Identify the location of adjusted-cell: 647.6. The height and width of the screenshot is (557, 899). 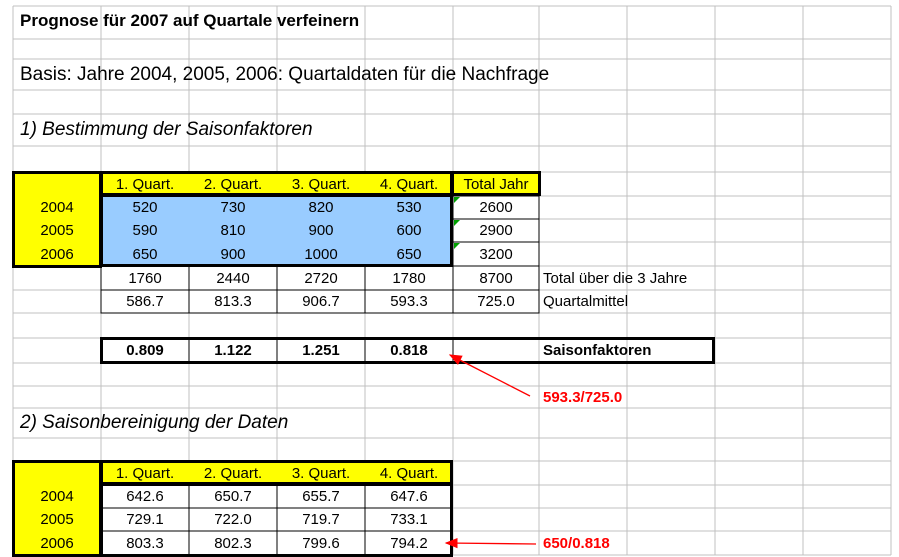
(409, 496).